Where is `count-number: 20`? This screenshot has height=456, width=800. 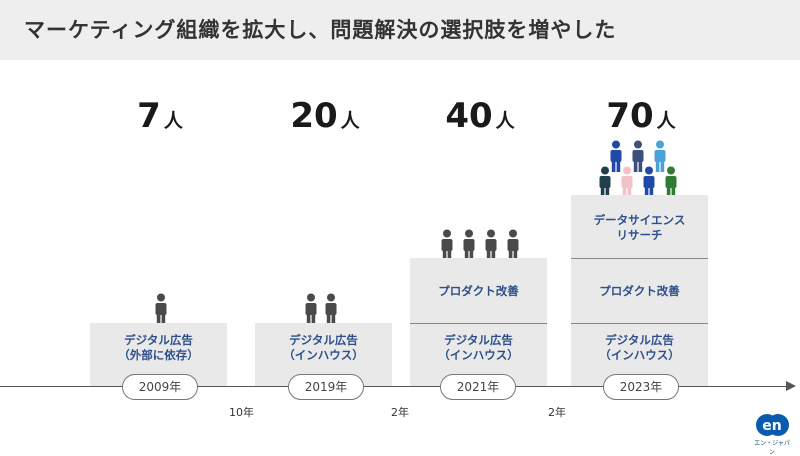 count-number: 20 is located at coordinates (314, 116).